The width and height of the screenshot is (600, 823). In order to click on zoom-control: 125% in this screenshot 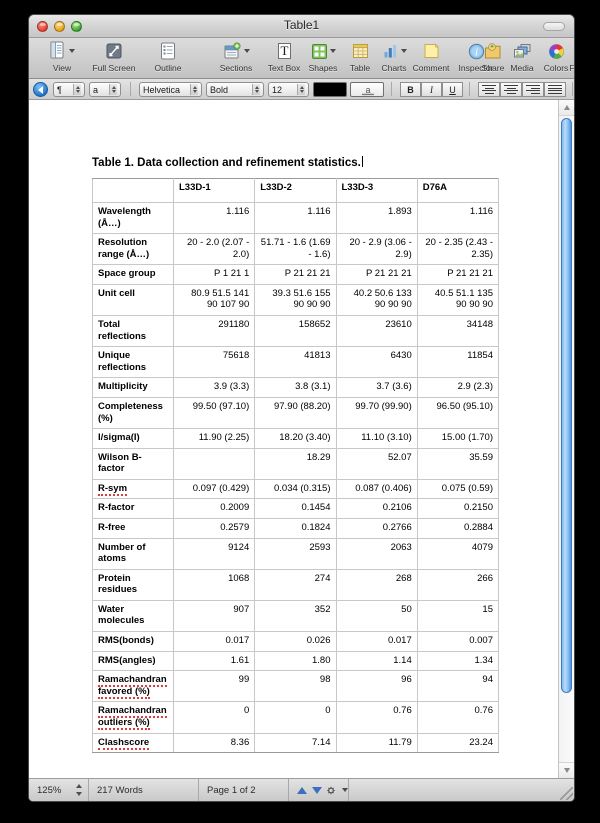, I will do `click(59, 790)`.